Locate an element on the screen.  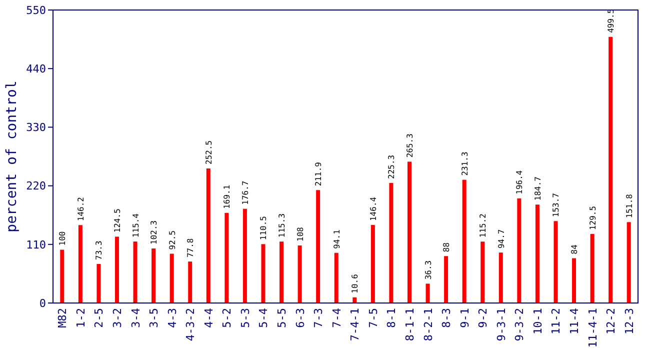
data-label: 153.7 is located at coordinates (556, 205).